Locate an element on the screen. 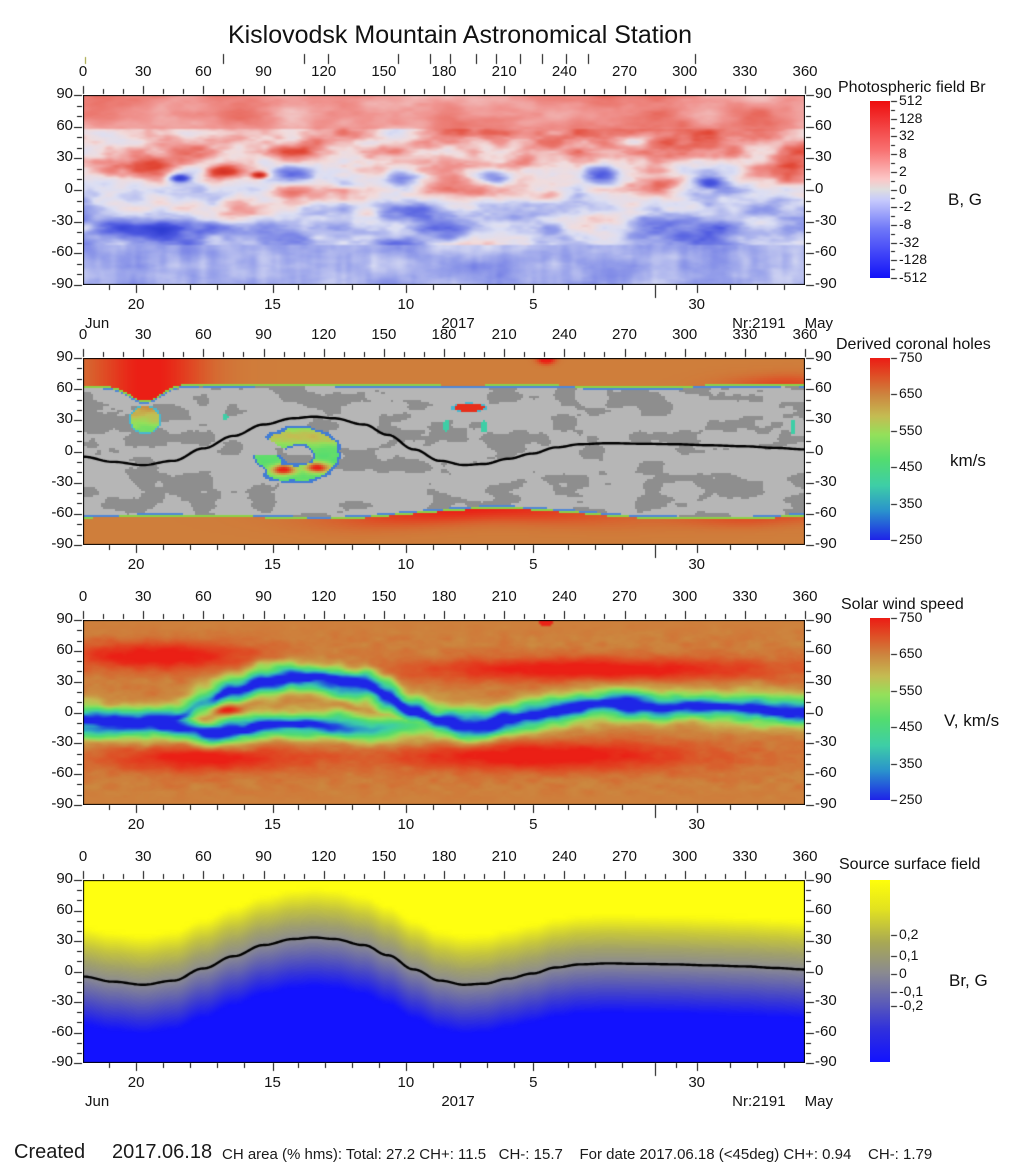 The image size is (1020, 1172). created-date: 2017.06.18 is located at coordinates (162, 1152).